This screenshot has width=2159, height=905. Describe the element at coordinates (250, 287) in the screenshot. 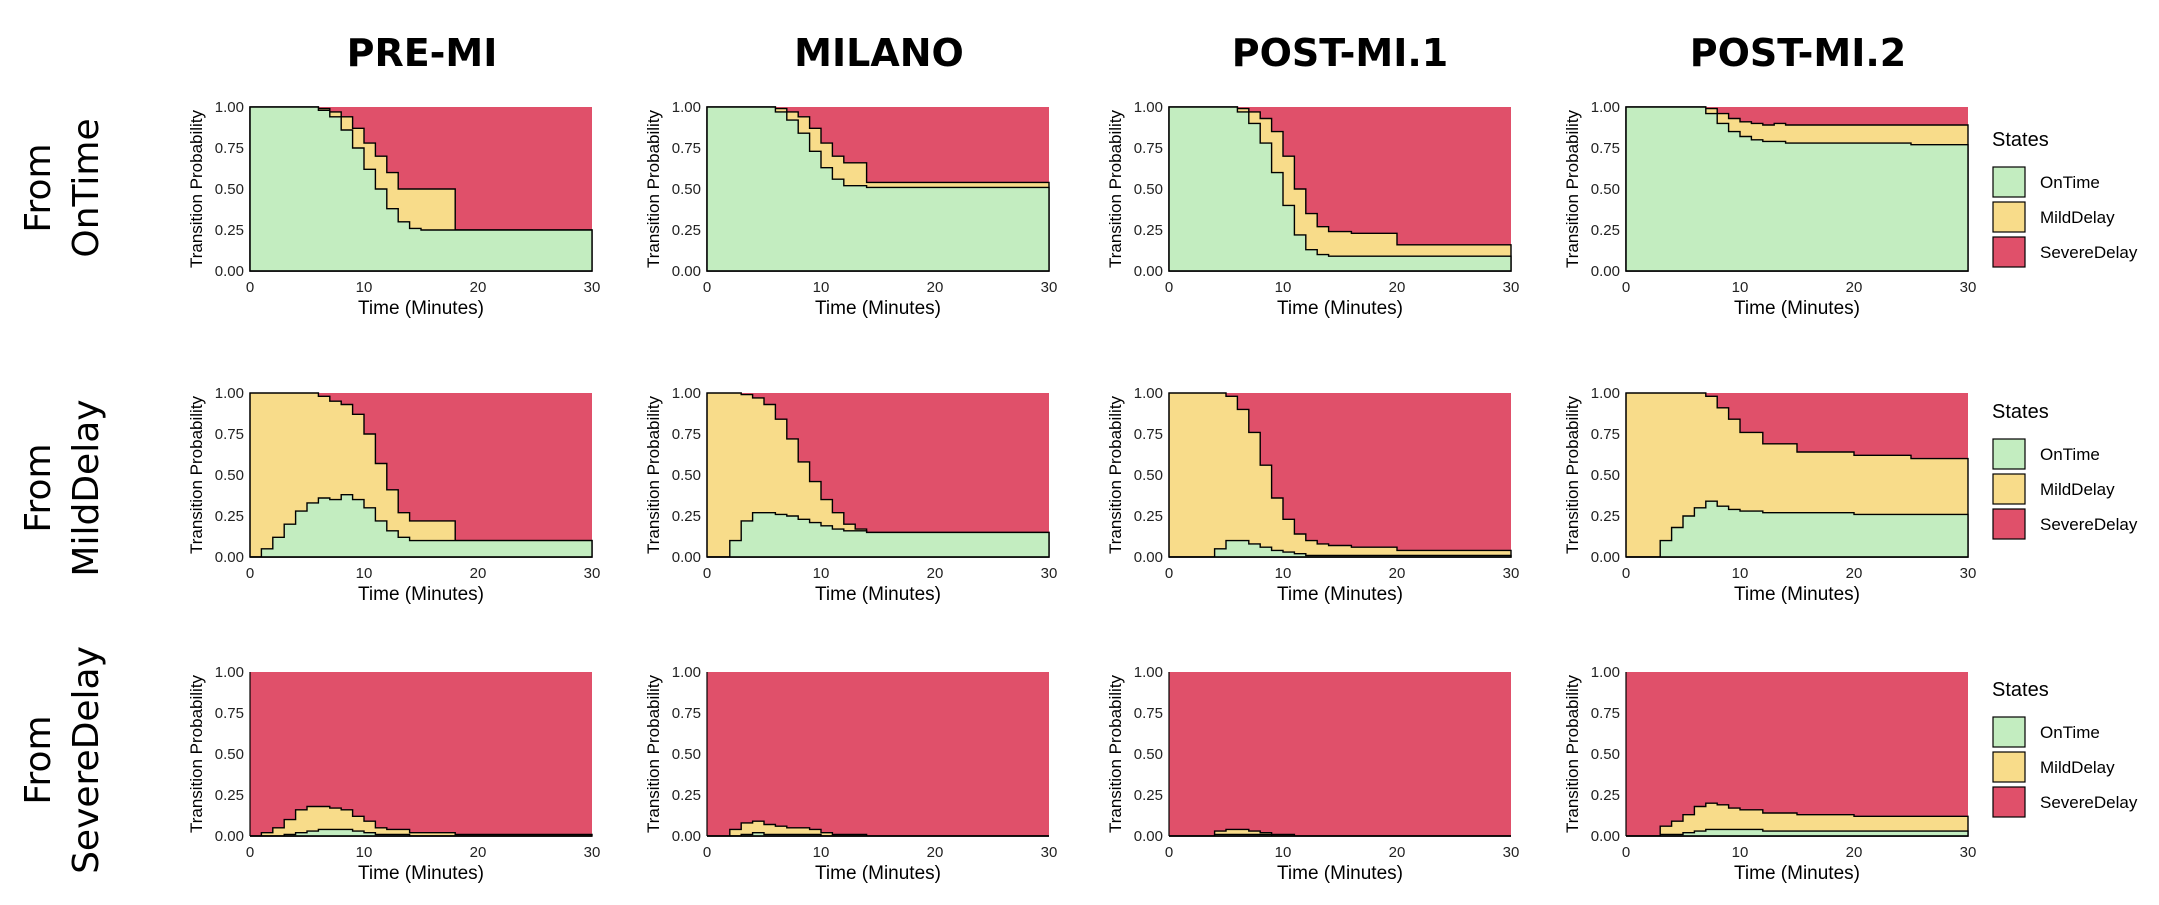

I see `panel-pre-mi-from-ontime-x-tick-label: 0` at that location.